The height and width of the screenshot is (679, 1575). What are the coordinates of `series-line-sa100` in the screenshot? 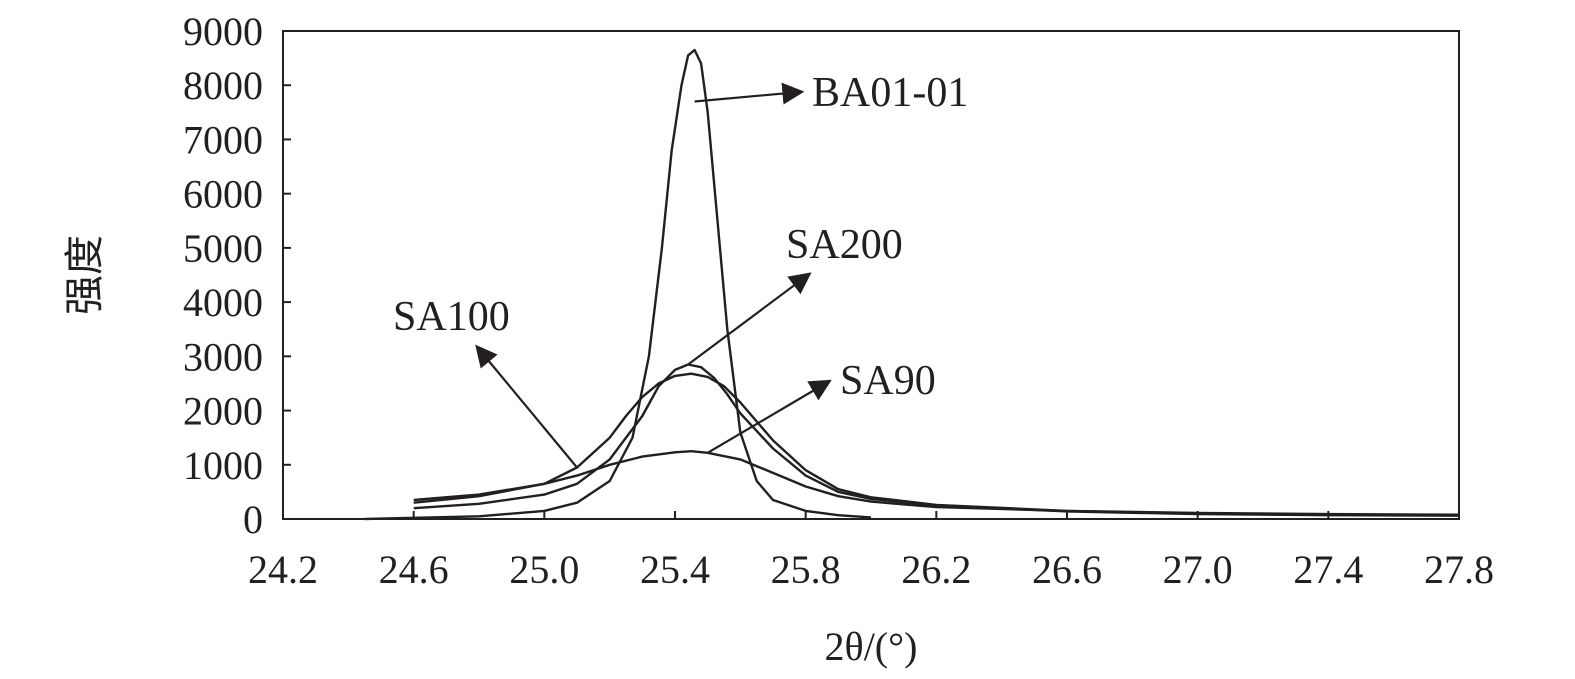 It's located at (936, 444).